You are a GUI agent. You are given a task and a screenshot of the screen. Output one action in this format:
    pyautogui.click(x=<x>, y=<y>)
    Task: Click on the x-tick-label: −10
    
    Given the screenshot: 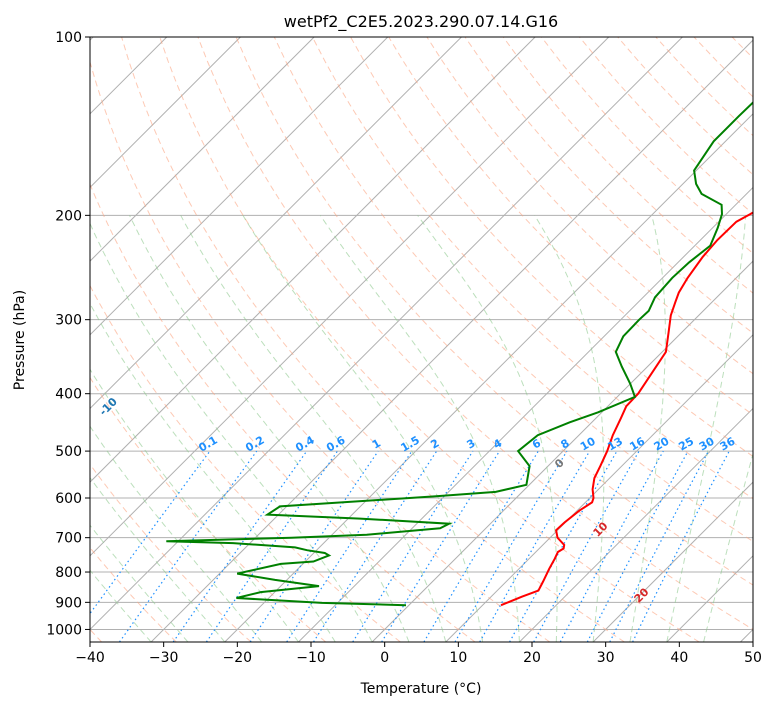 What is the action you would take?
    pyautogui.click(x=311, y=658)
    